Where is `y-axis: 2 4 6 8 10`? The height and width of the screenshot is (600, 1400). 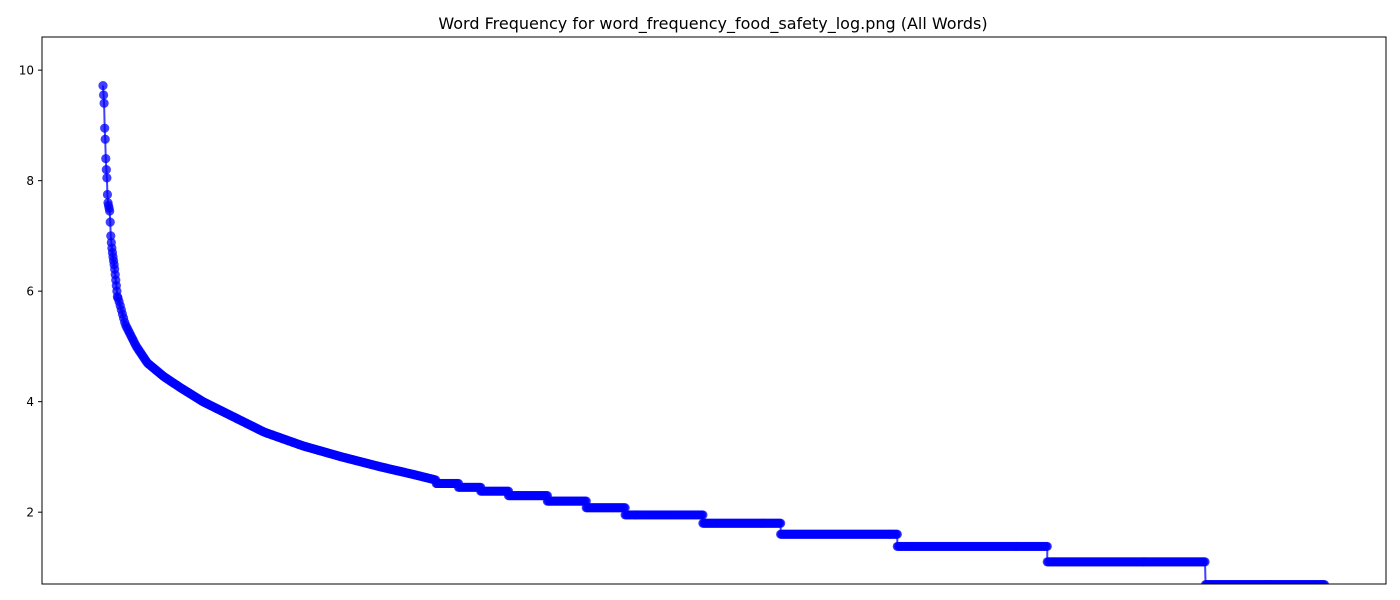
y-axis: 2 4 6 8 10 is located at coordinates (30, 292).